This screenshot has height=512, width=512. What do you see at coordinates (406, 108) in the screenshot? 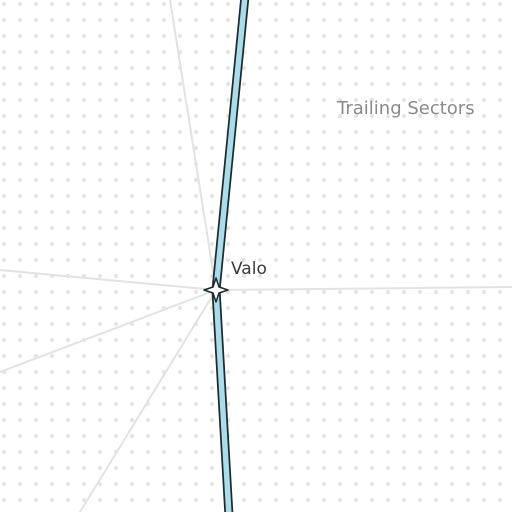
I see `region-label: Trailing Sectors` at bounding box center [406, 108].